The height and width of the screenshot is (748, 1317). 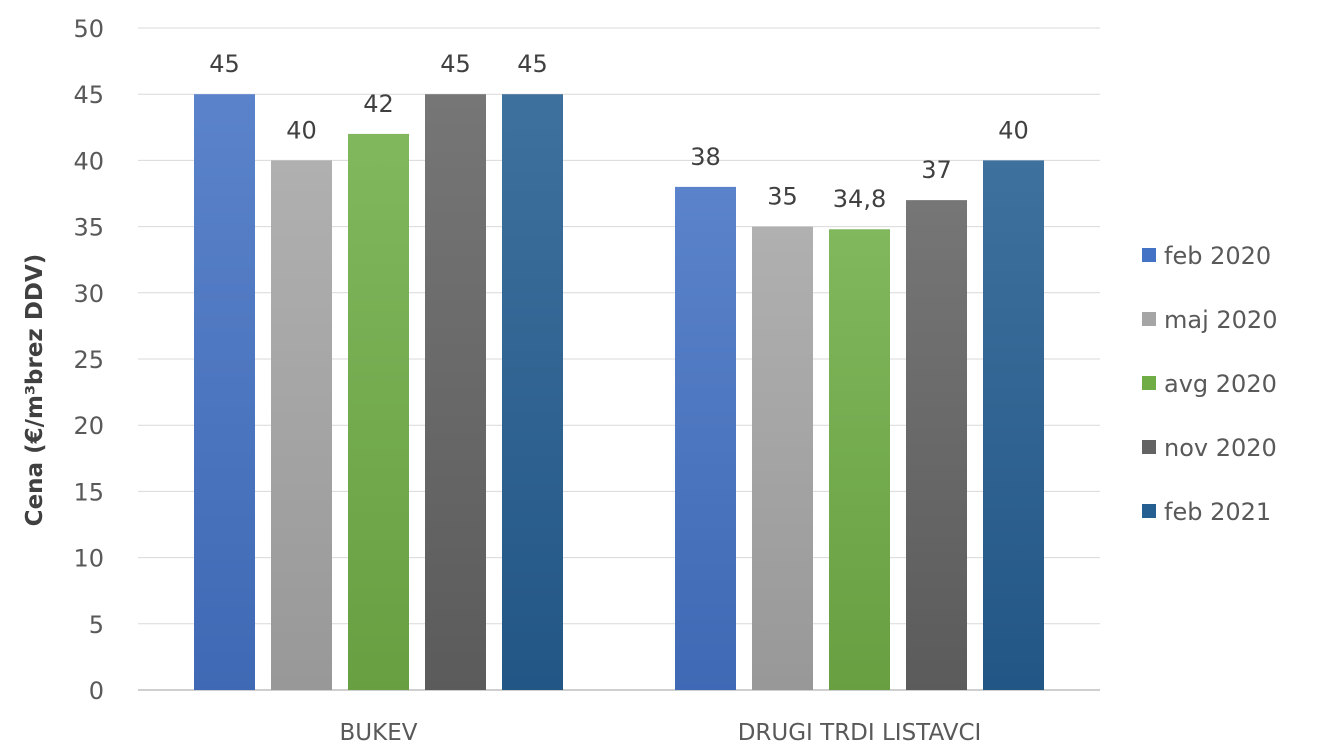 I want to click on data-label: 37, so click(x=936, y=170).